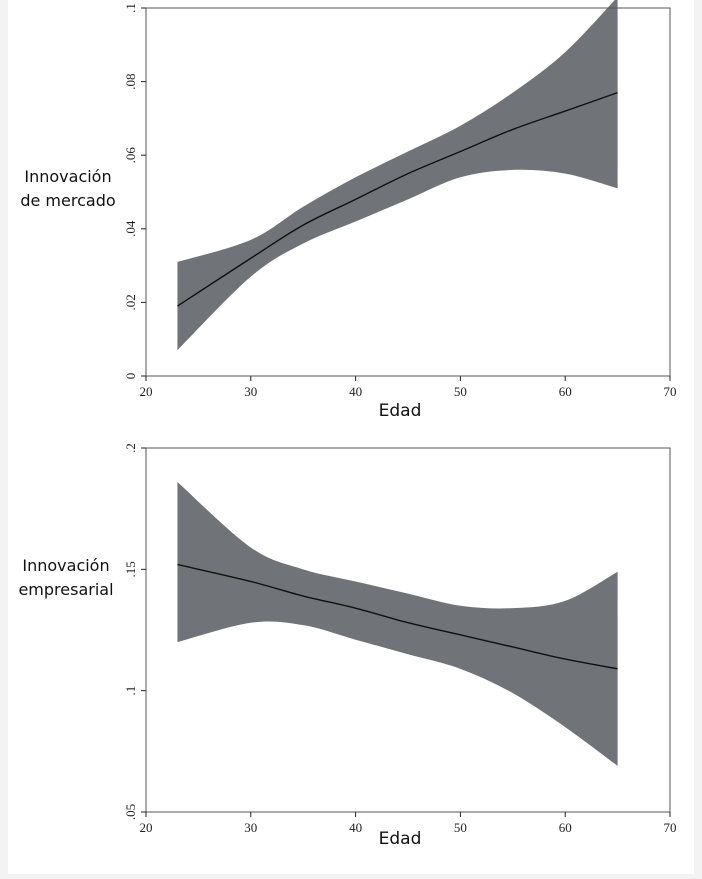  What do you see at coordinates (65, 577) in the screenshot?
I see `y-axis-title: Innovación empresarial` at bounding box center [65, 577].